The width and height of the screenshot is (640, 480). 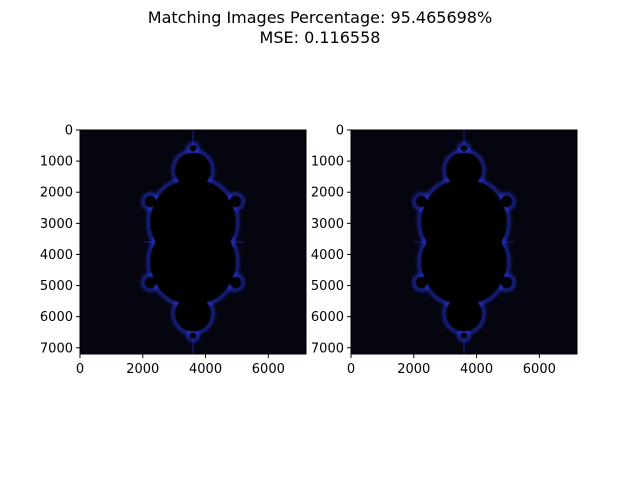 I want to click on figure-title-line2: MSE: 0.116558, so click(x=320, y=37).